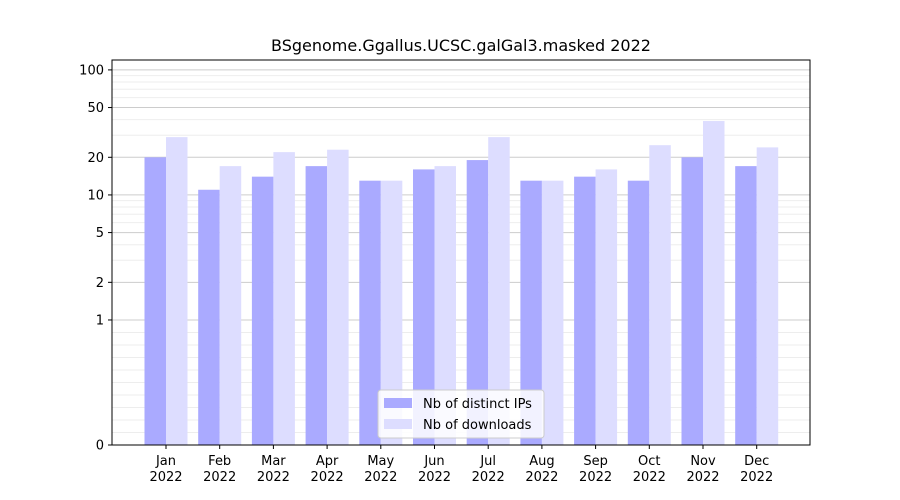  I want to click on legend-label: Nb of distinct IPs, so click(477, 404).